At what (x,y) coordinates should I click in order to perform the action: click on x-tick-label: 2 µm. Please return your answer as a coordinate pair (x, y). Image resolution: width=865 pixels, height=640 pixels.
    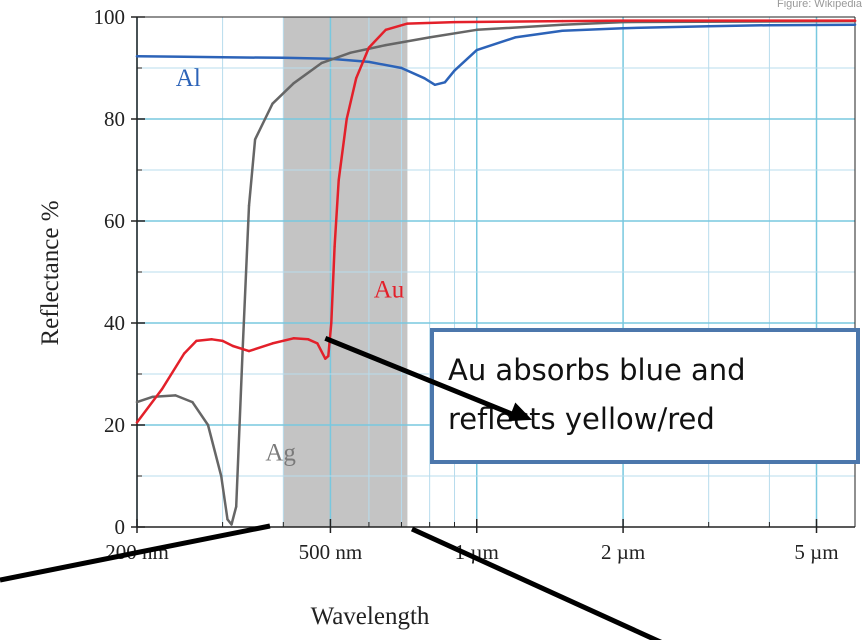
    Looking at the image, I should click on (623, 552).